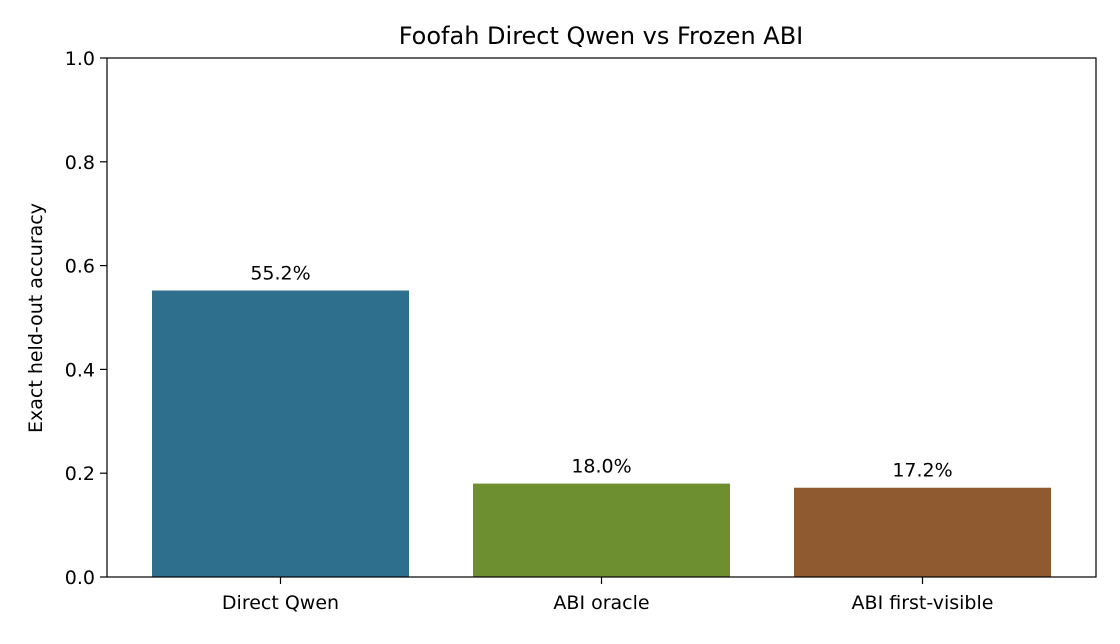 Image resolution: width=1120 pixels, height=644 pixels. I want to click on y-tick-label-4: 0.8, so click(80, 163).